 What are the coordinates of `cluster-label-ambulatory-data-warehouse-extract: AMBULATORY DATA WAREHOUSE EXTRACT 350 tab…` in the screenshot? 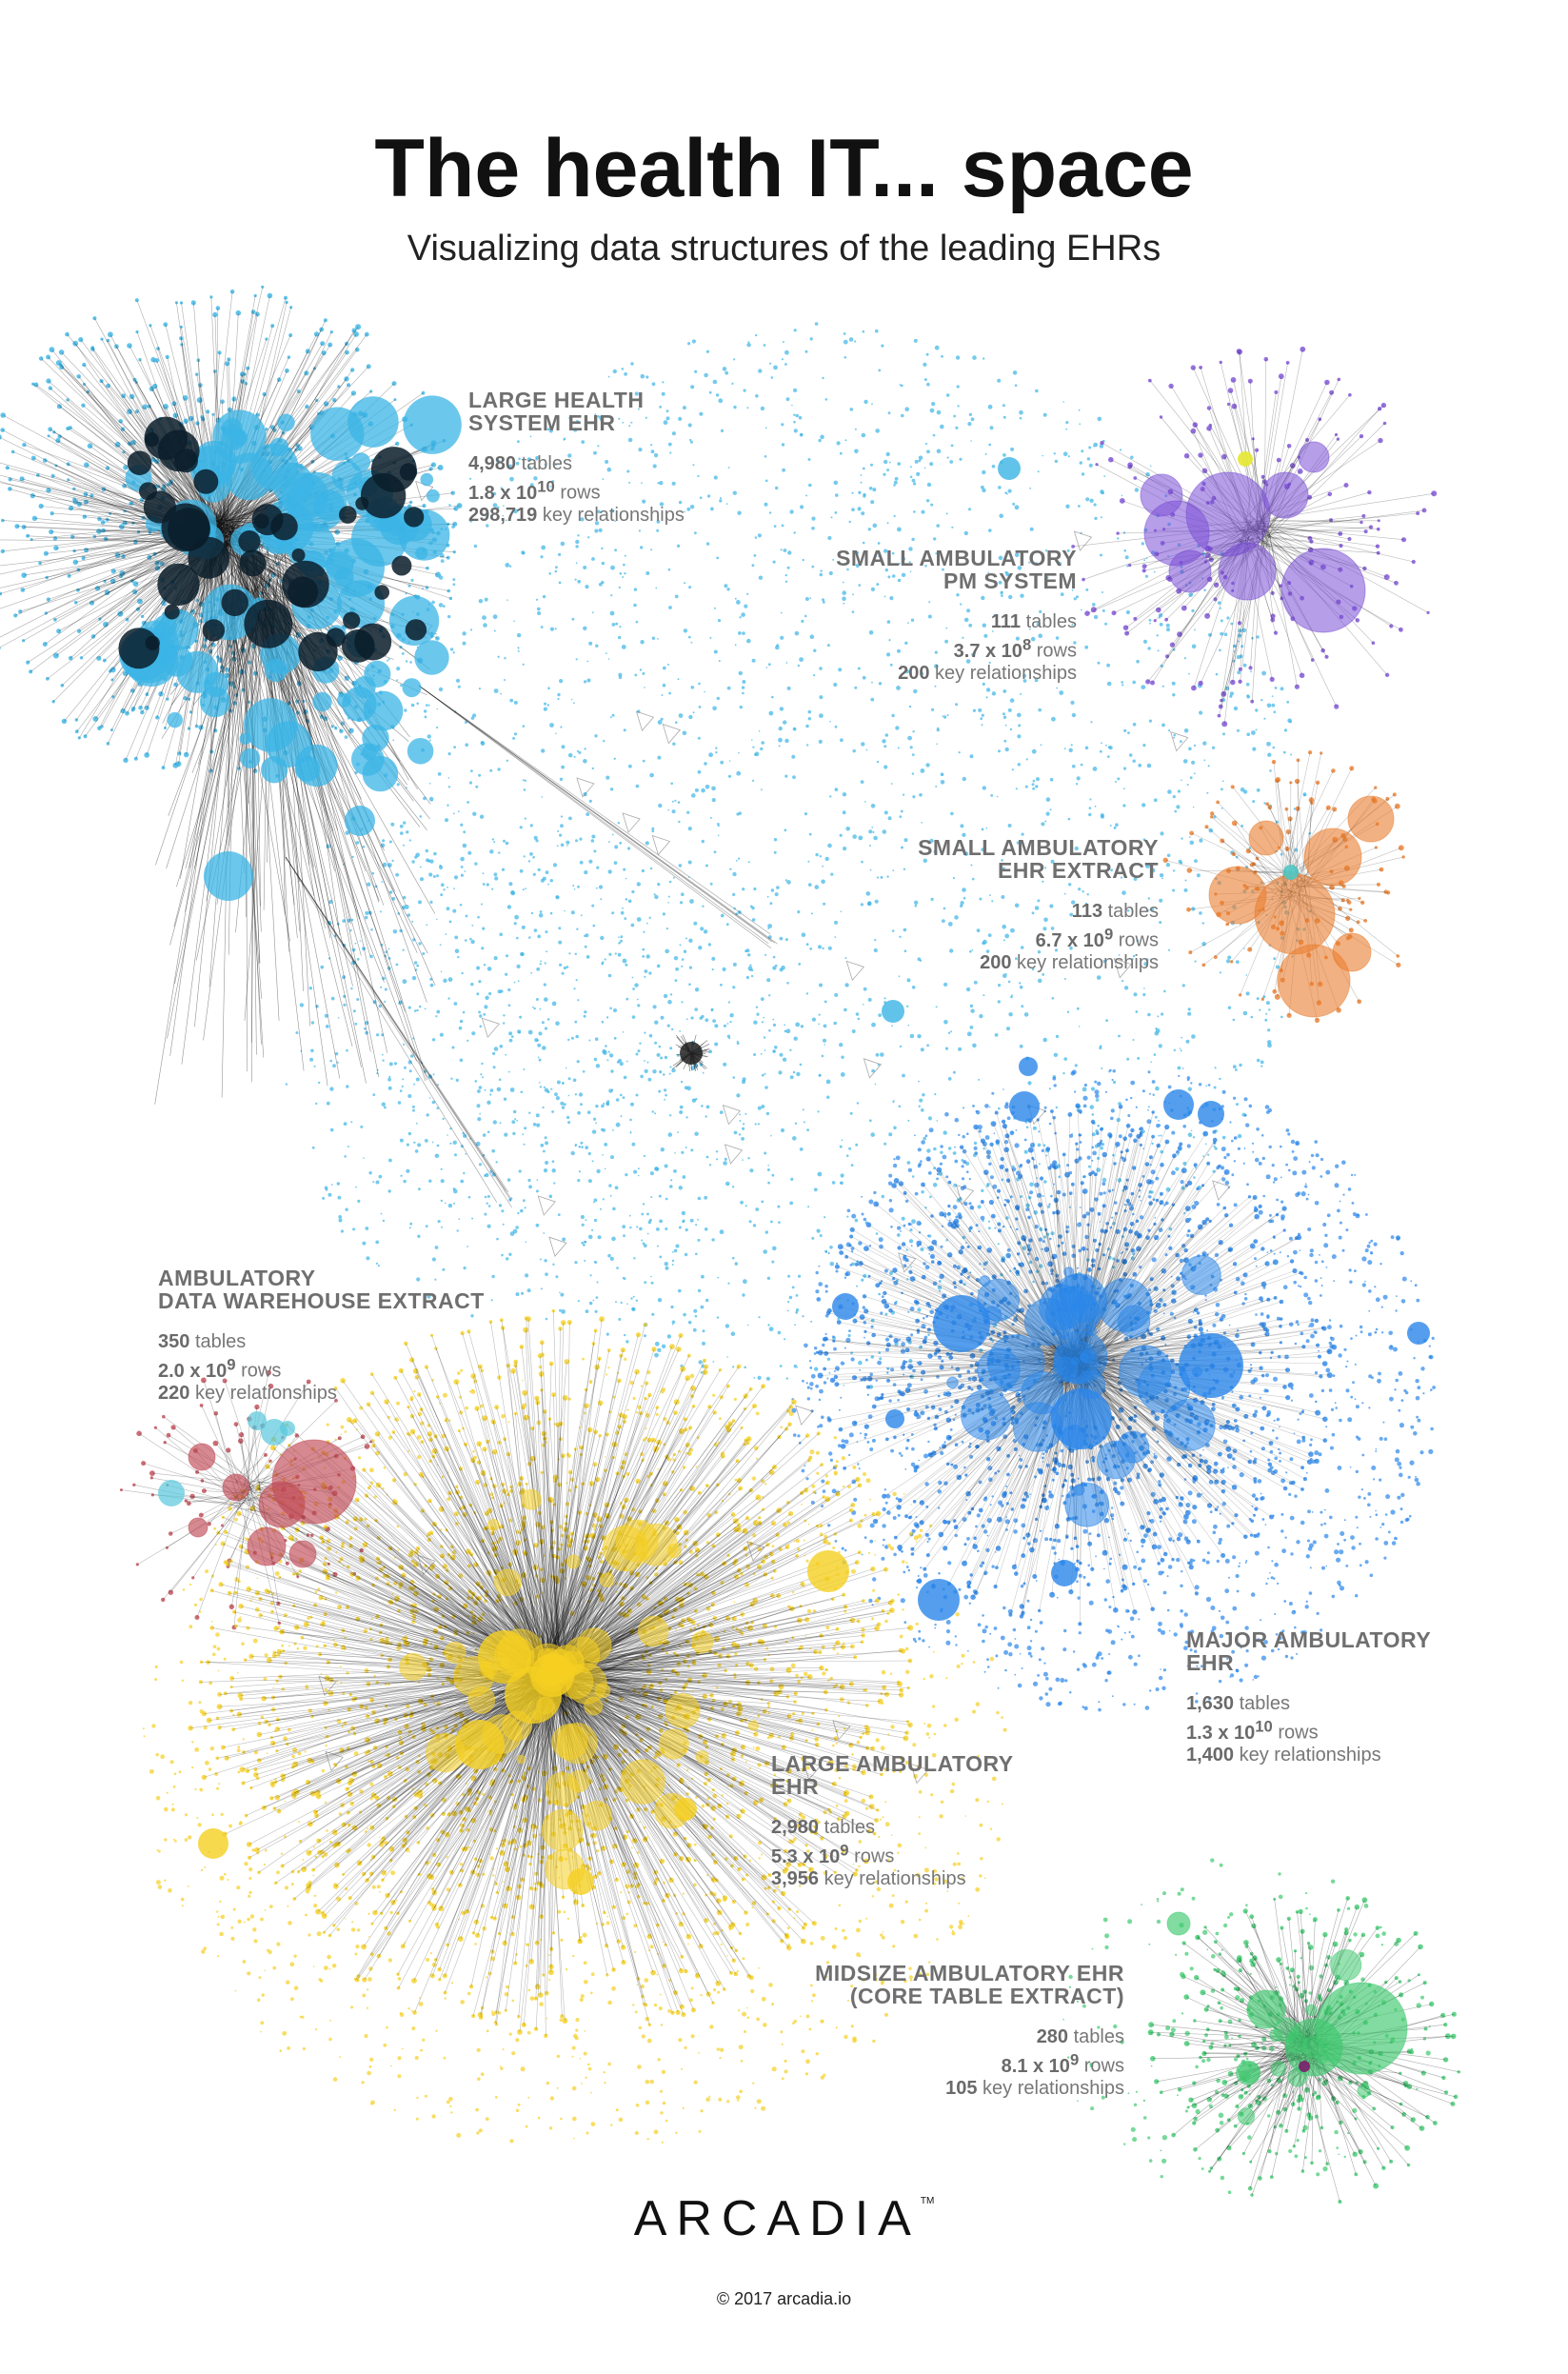 It's located at (321, 1336).